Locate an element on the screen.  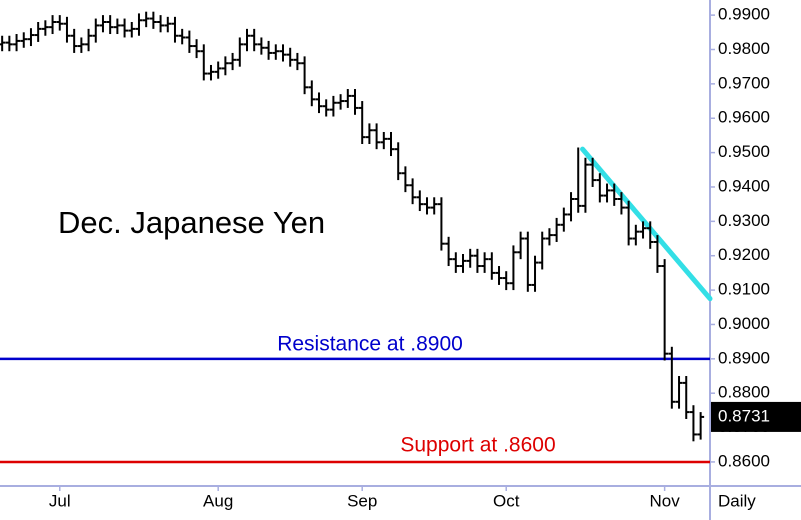
x-tick-label: Jul is located at coordinates (60, 500).